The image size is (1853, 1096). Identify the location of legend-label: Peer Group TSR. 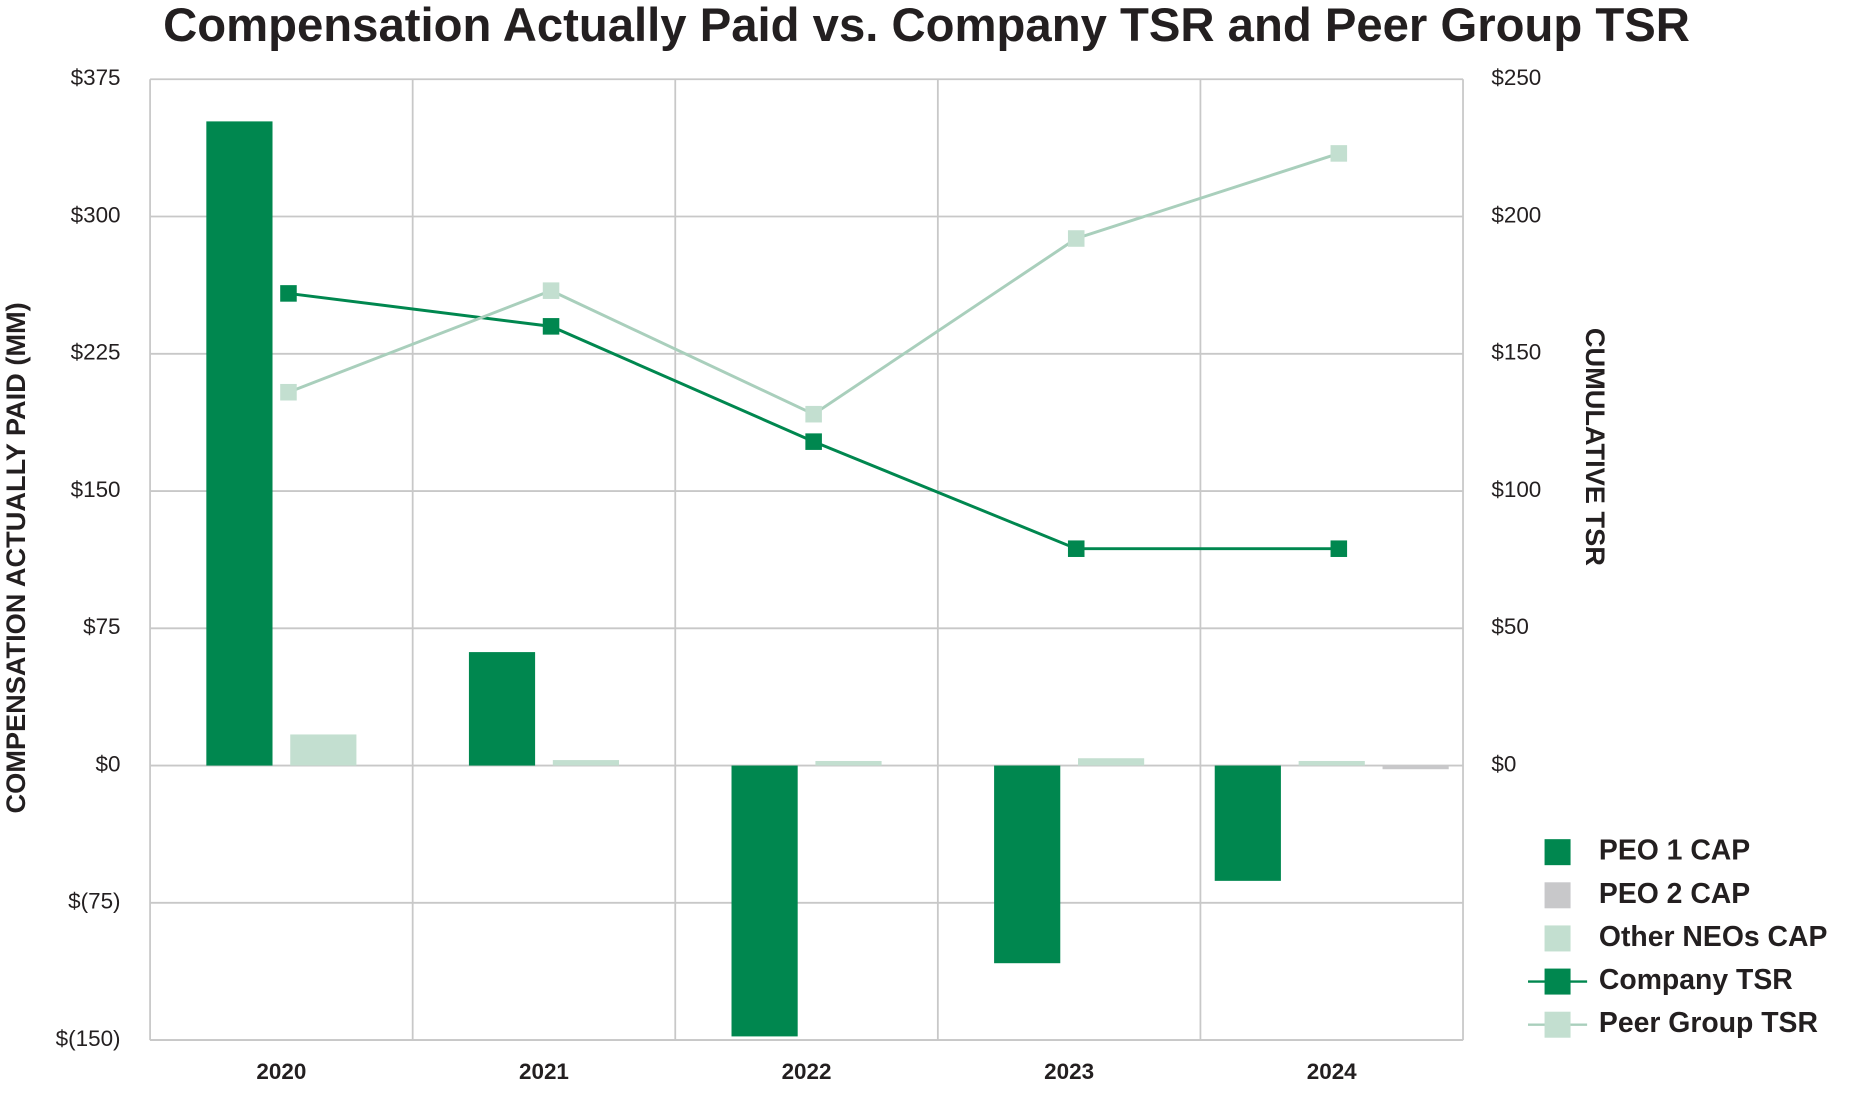
(1708, 1023).